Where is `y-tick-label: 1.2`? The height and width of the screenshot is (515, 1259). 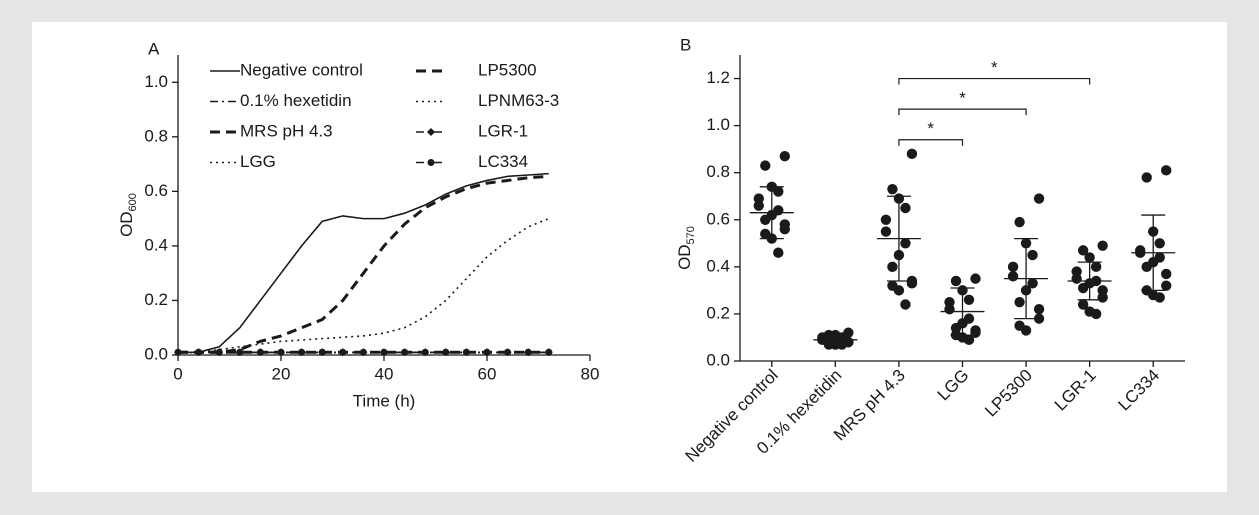
y-tick-label: 1.2 is located at coordinates (718, 77).